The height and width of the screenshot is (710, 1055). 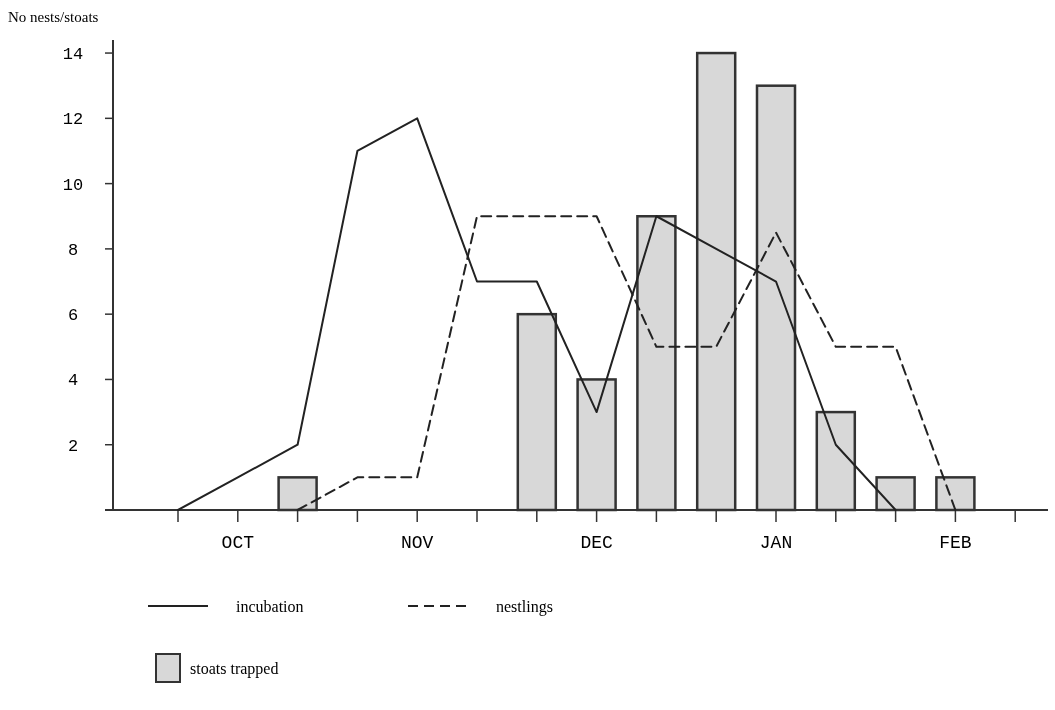 I want to click on legend-label: incubation, so click(x=270, y=606).